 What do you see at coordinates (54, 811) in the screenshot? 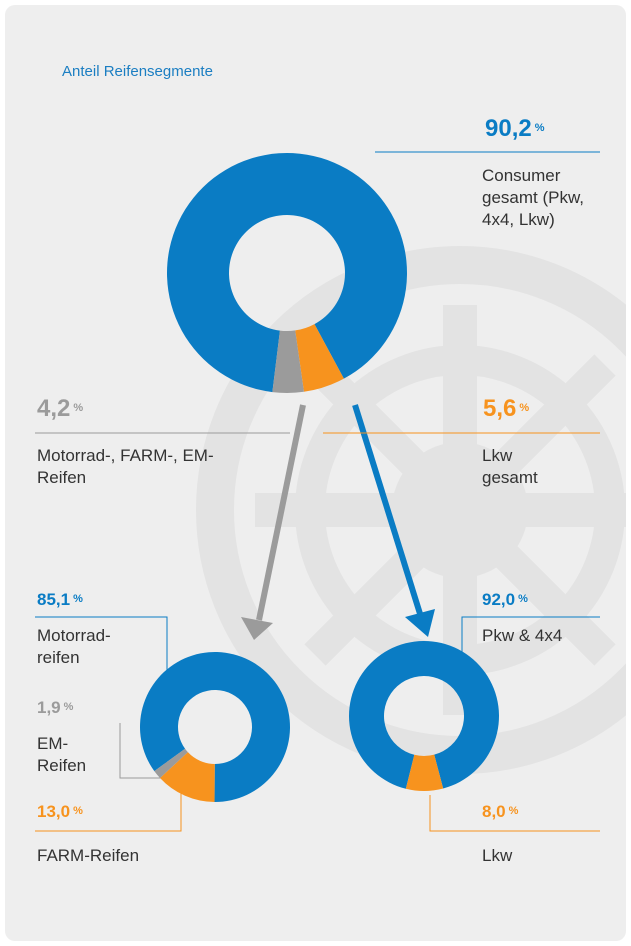
I see `value-number: 13,0` at bounding box center [54, 811].